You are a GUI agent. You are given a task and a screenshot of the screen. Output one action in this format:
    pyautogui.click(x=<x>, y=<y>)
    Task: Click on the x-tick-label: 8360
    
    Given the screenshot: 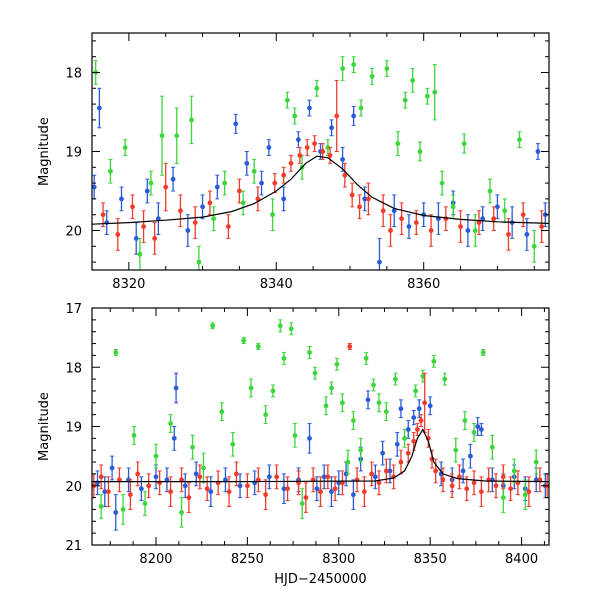 What is the action you would take?
    pyautogui.click(x=423, y=284)
    